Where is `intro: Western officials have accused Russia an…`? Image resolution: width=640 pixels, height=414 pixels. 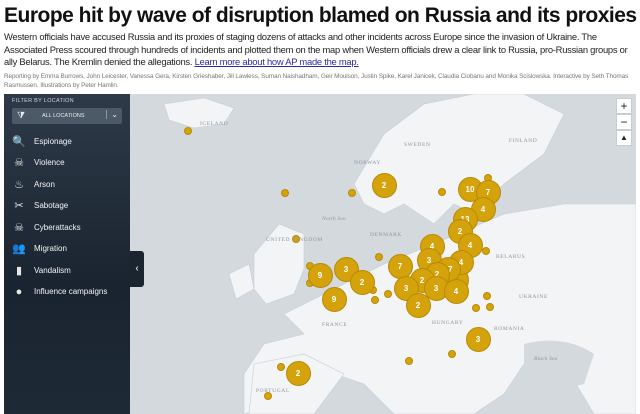
intro: Western officials have accused Russia an… is located at coordinates (320, 50).